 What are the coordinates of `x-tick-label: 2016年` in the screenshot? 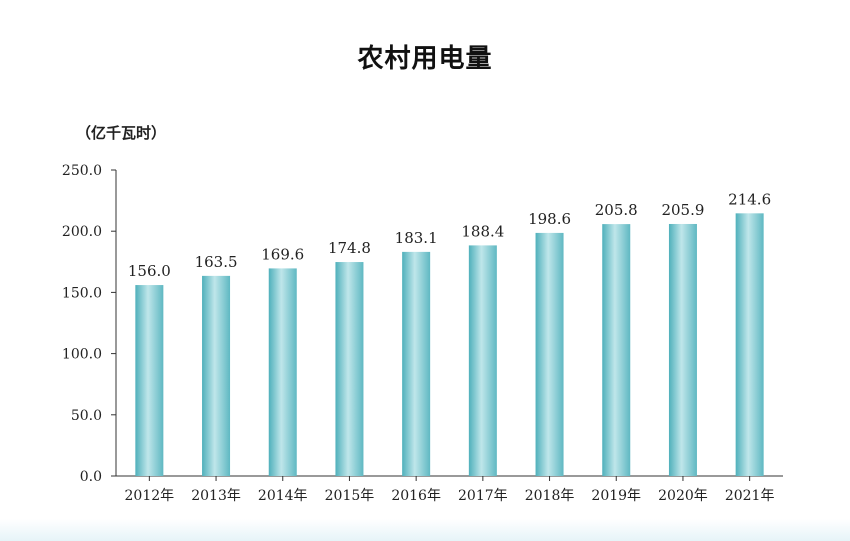 It's located at (416, 496).